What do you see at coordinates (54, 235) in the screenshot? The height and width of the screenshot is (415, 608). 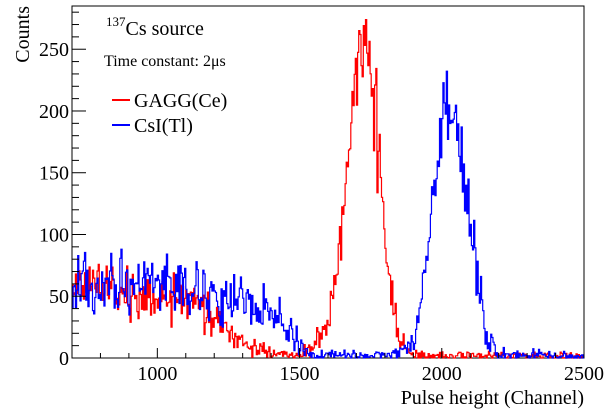 I see `y-tick-label: 100` at bounding box center [54, 235].